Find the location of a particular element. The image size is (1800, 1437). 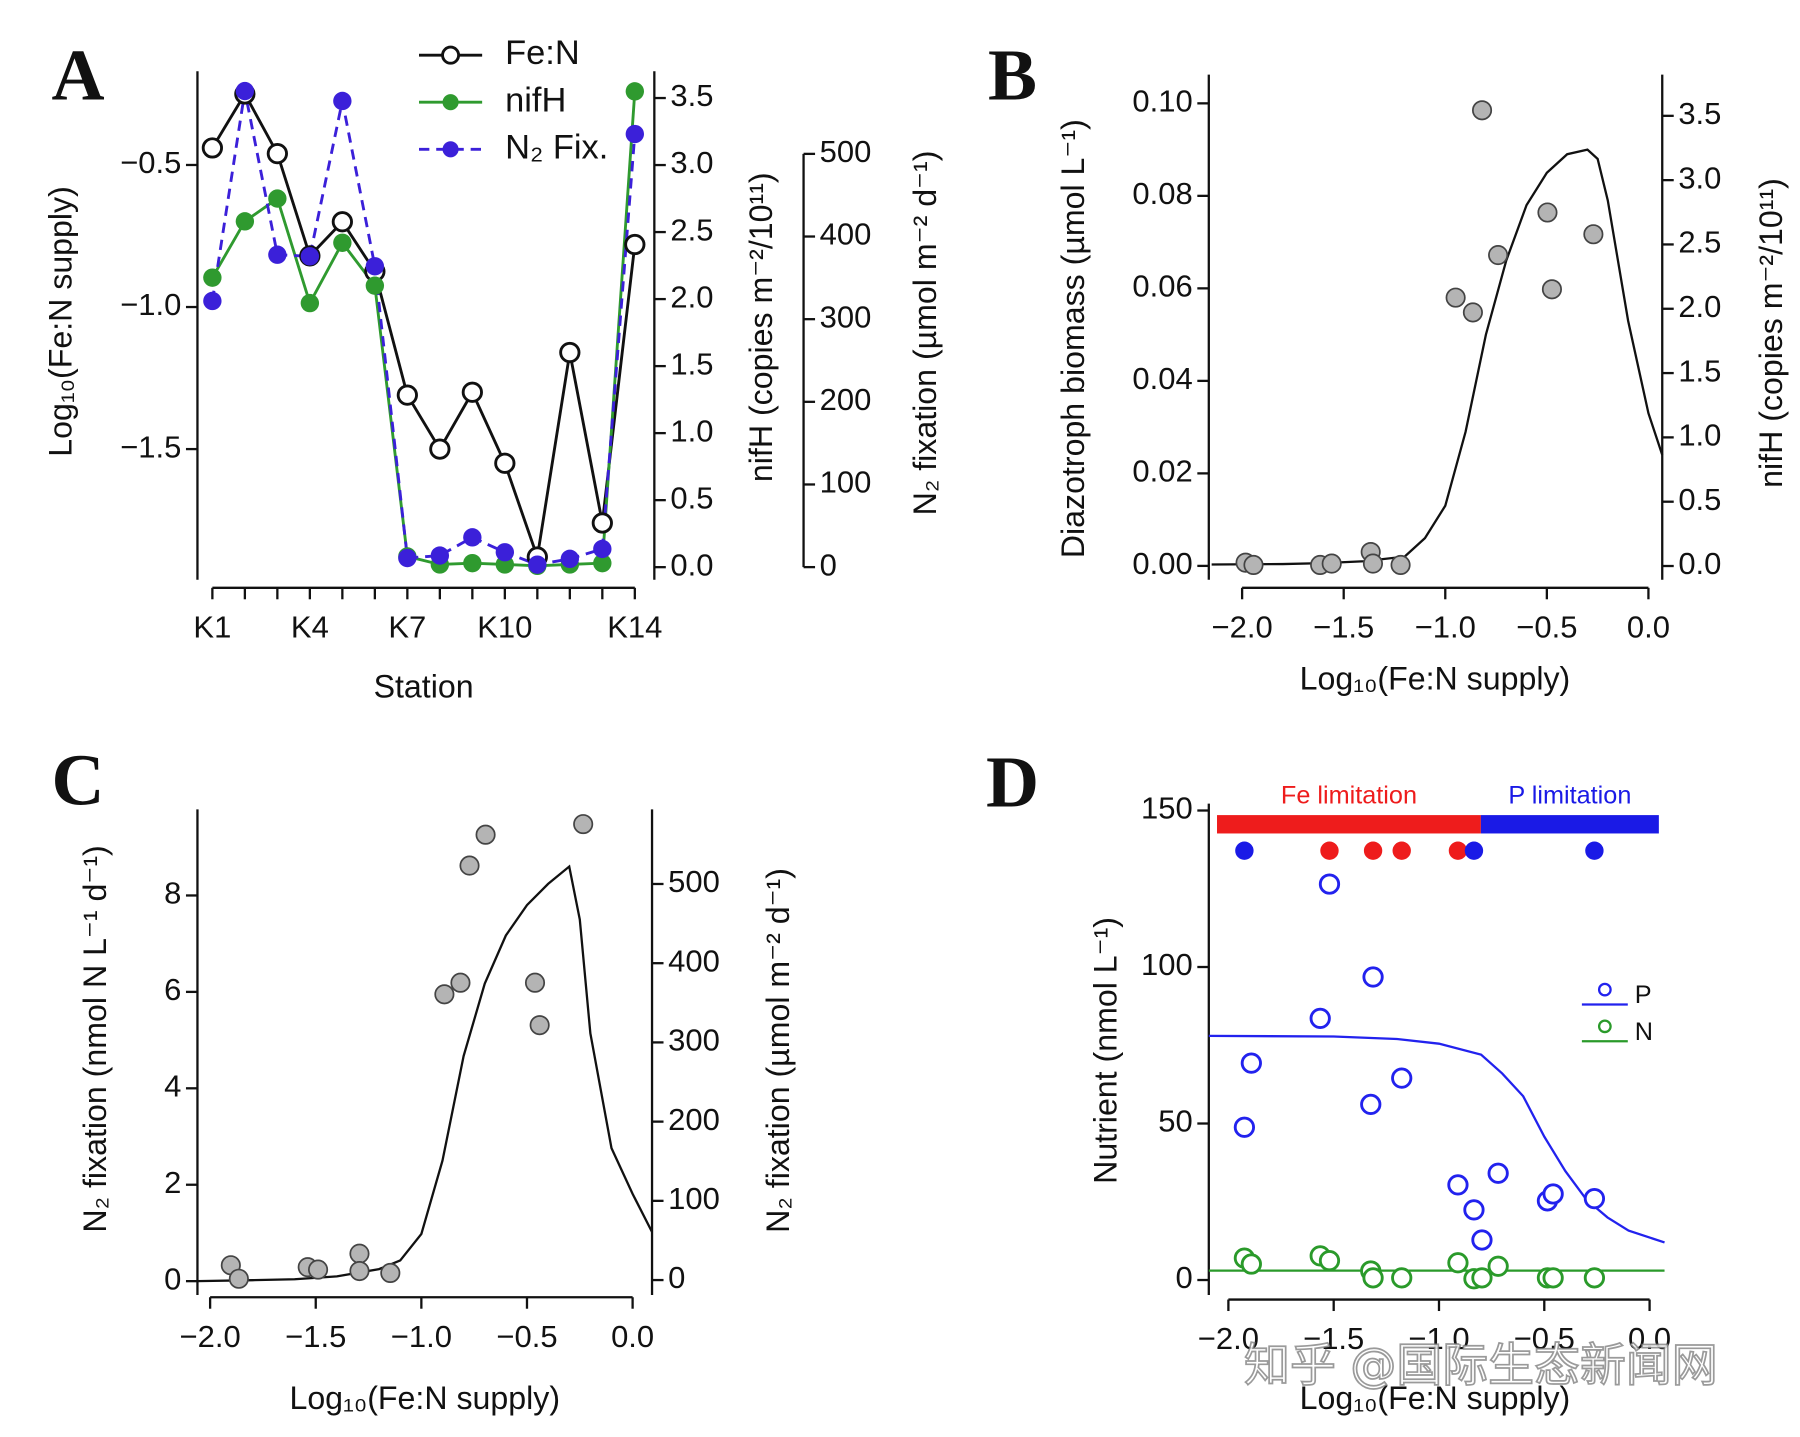

x-tick-label: K10 is located at coordinates (504, 626).